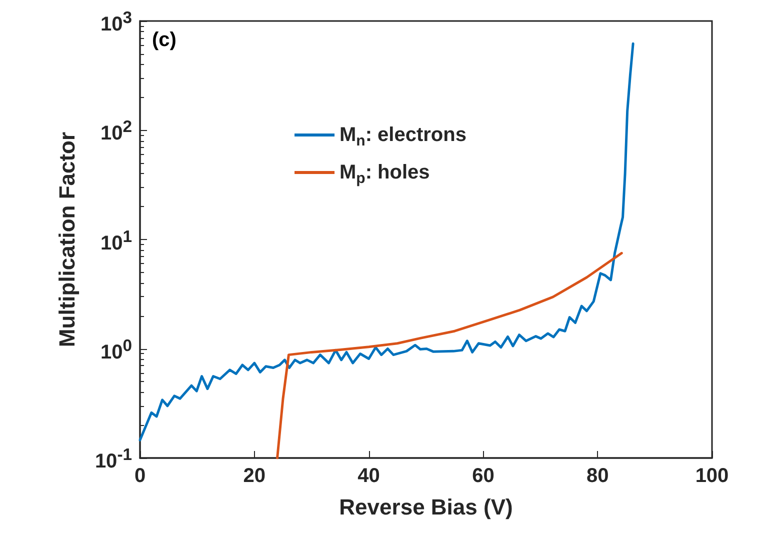 This screenshot has width=761, height=554. Describe the element at coordinates (164, 40) in the screenshot. I see `annotation: (c)` at that location.